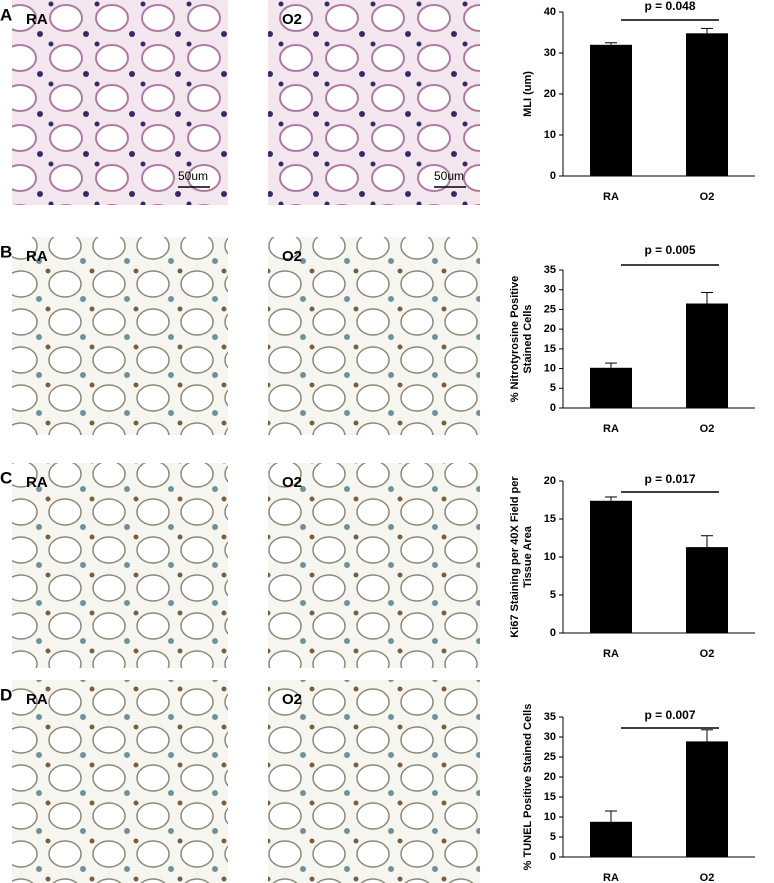 The height and width of the screenshot is (883, 774). What do you see at coordinates (6, 14) in the screenshot?
I see `panel-letter: A` at bounding box center [6, 14].